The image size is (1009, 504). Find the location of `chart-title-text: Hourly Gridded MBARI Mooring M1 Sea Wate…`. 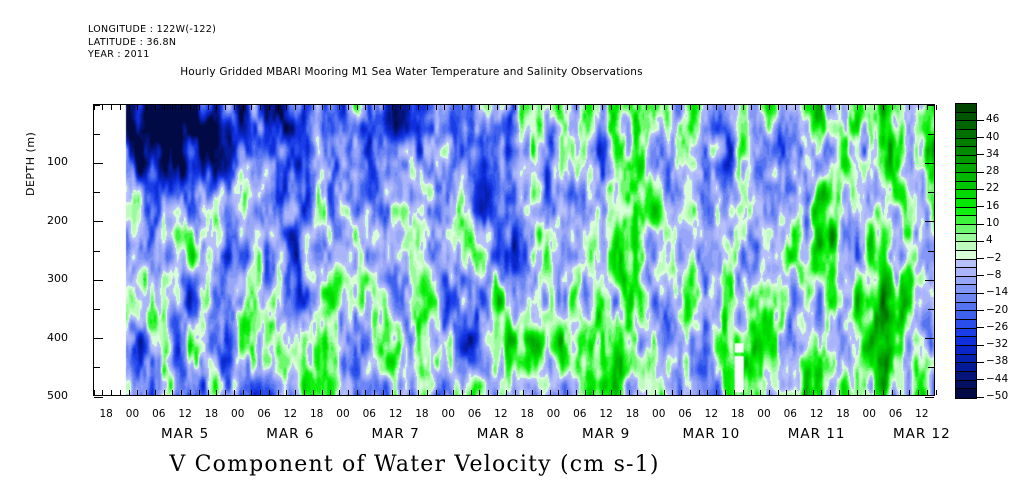

chart-title-text: Hourly Gridded MBARI Mooring M1 Sea Wate… is located at coordinates (411, 72).